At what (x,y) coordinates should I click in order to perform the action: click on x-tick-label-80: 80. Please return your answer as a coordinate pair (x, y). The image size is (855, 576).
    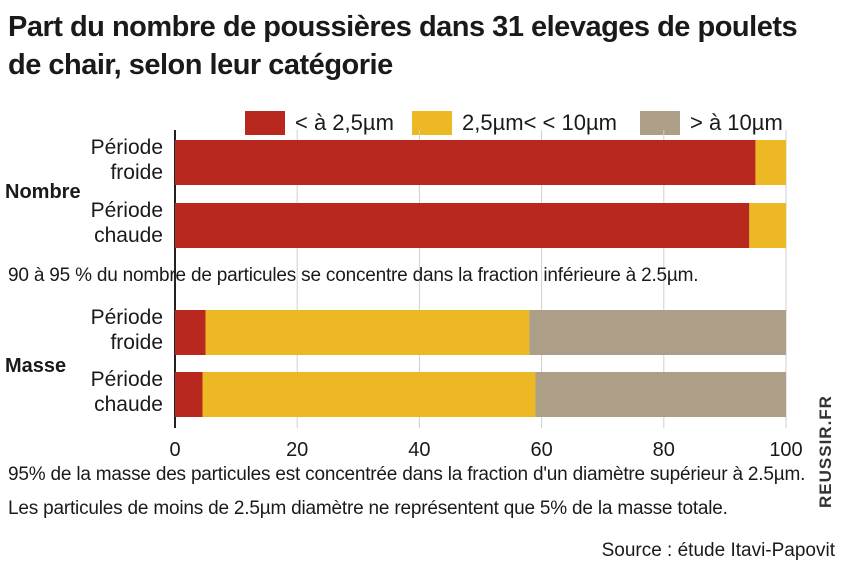
    Looking at the image, I should click on (664, 450).